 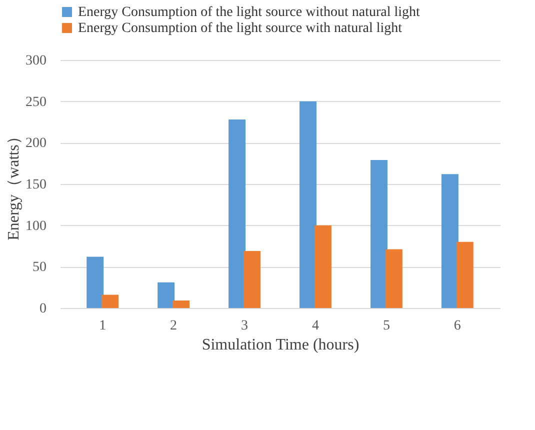 I want to click on x-tick-label: 4, so click(x=315, y=326).